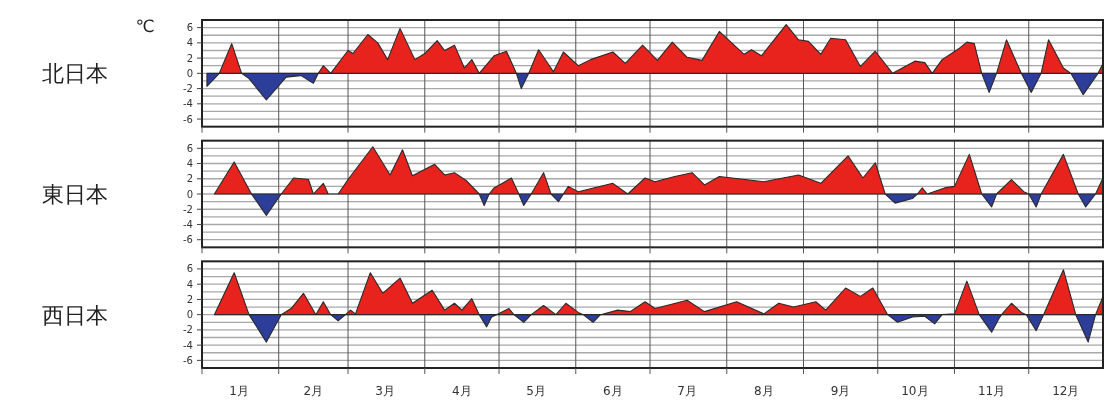 This screenshot has height=404, width=1111. What do you see at coordinates (1066, 391) in the screenshot?
I see `x-tick-label: 12月` at bounding box center [1066, 391].